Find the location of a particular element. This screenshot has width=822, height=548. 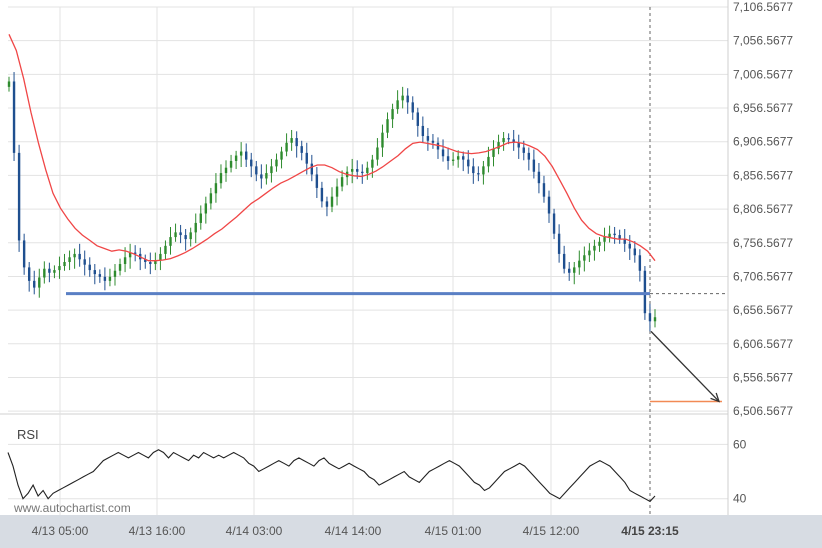

y-tick-label: 6,906.5677 is located at coordinates (763, 142).